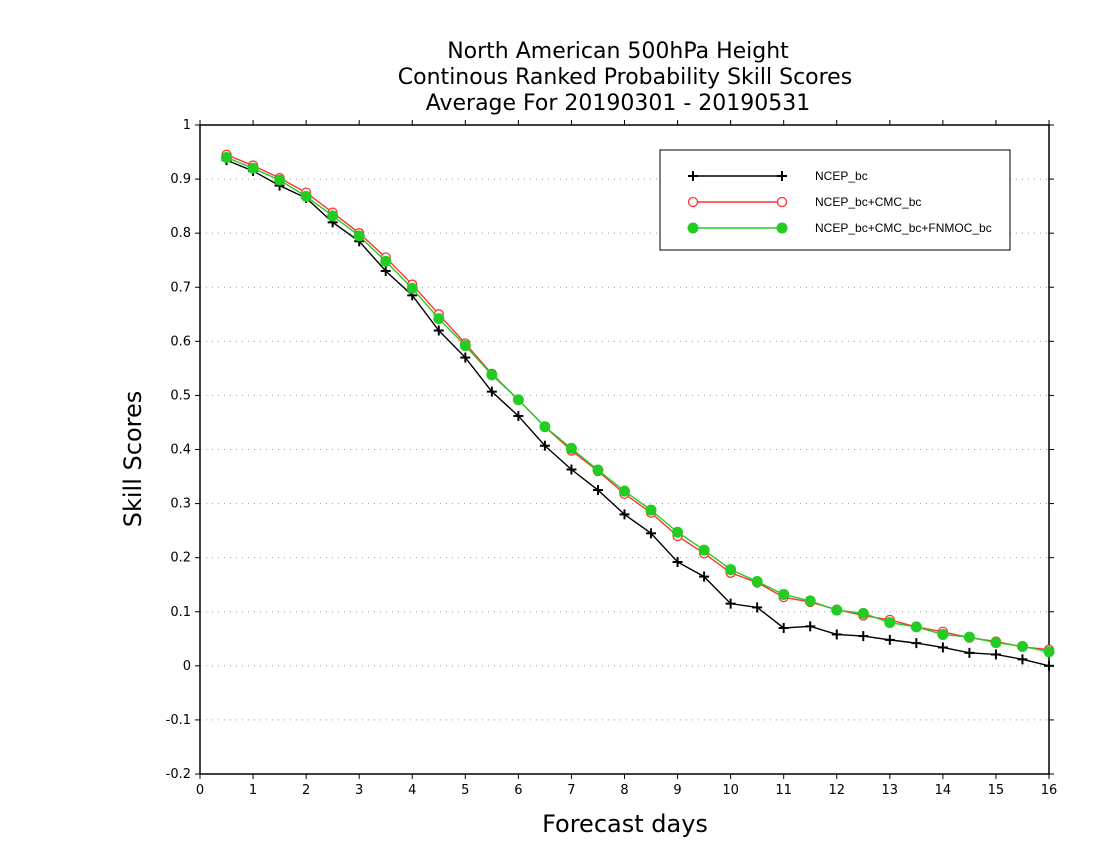 The width and height of the screenshot is (1100, 850). Describe the element at coordinates (180, 612) in the screenshot. I see `y-tick-label: 0.1` at that location.